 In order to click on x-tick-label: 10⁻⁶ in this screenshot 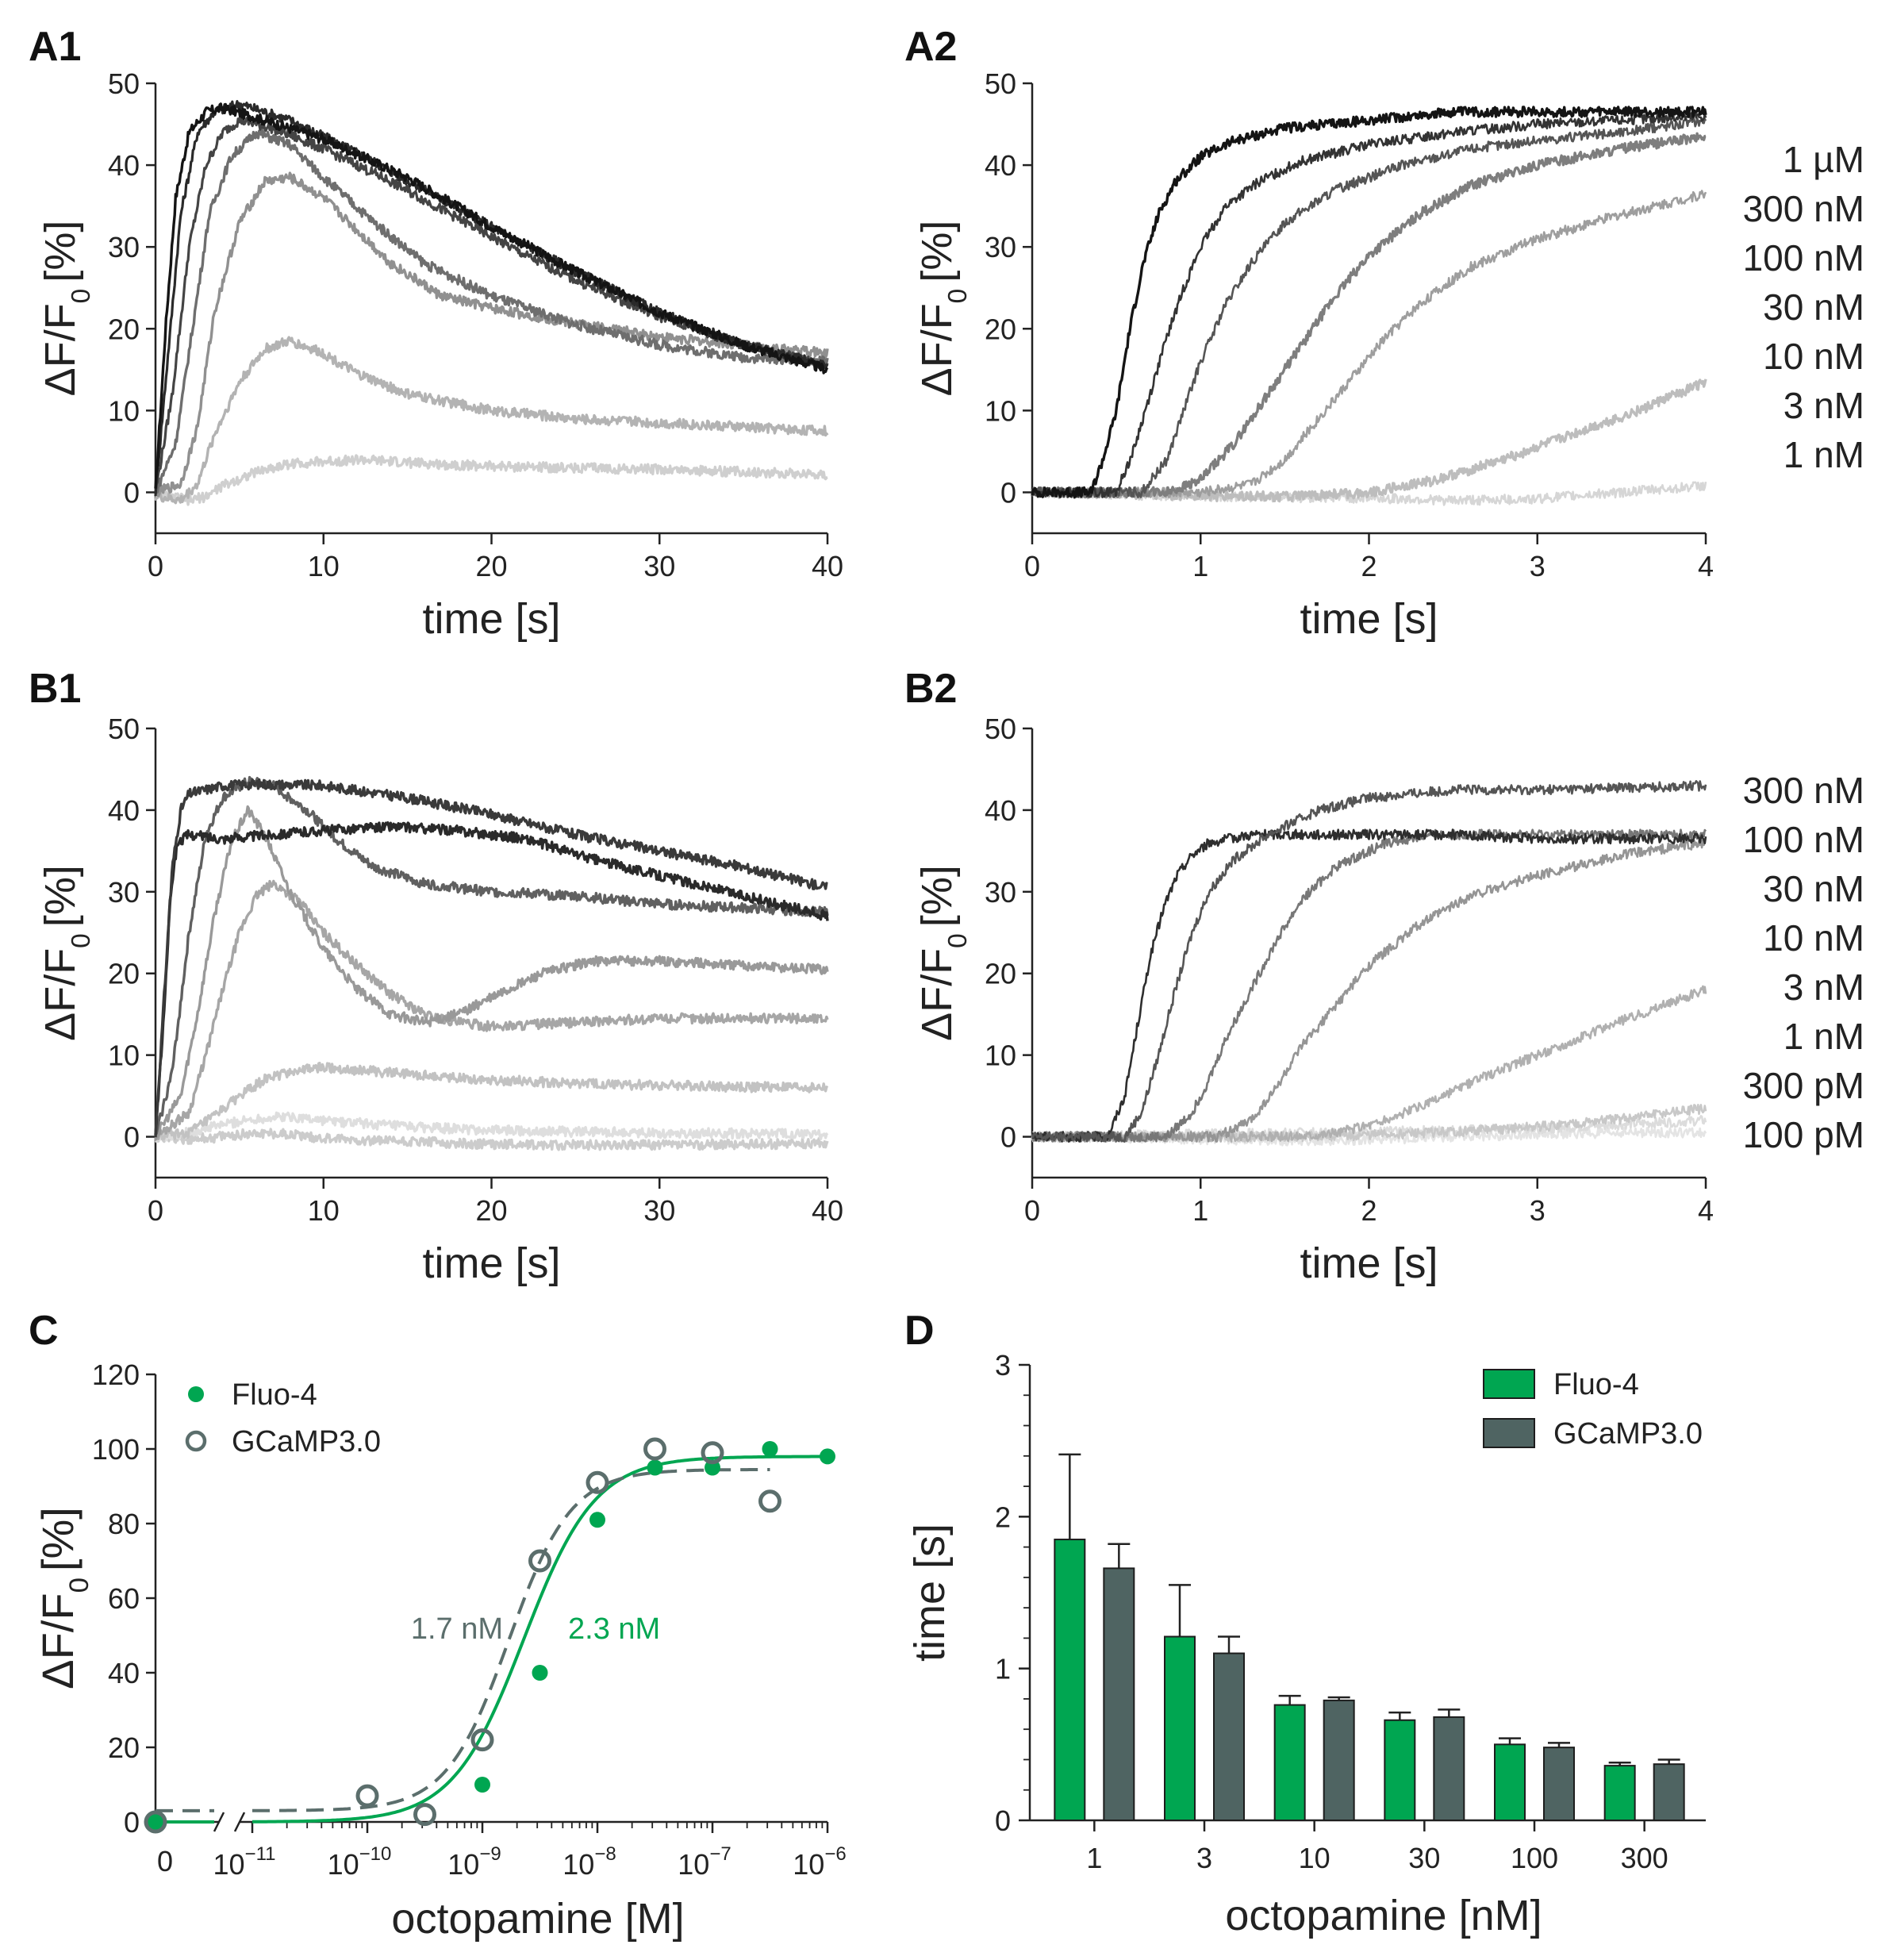, I will do `click(819, 1862)`.